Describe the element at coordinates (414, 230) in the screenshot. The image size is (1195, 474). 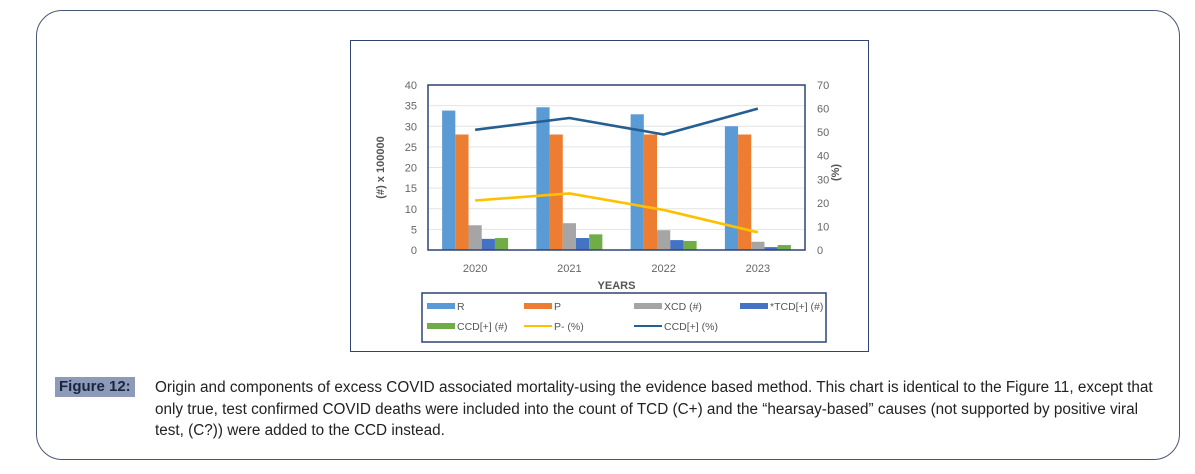
I see `y-tick-label: 5` at that location.